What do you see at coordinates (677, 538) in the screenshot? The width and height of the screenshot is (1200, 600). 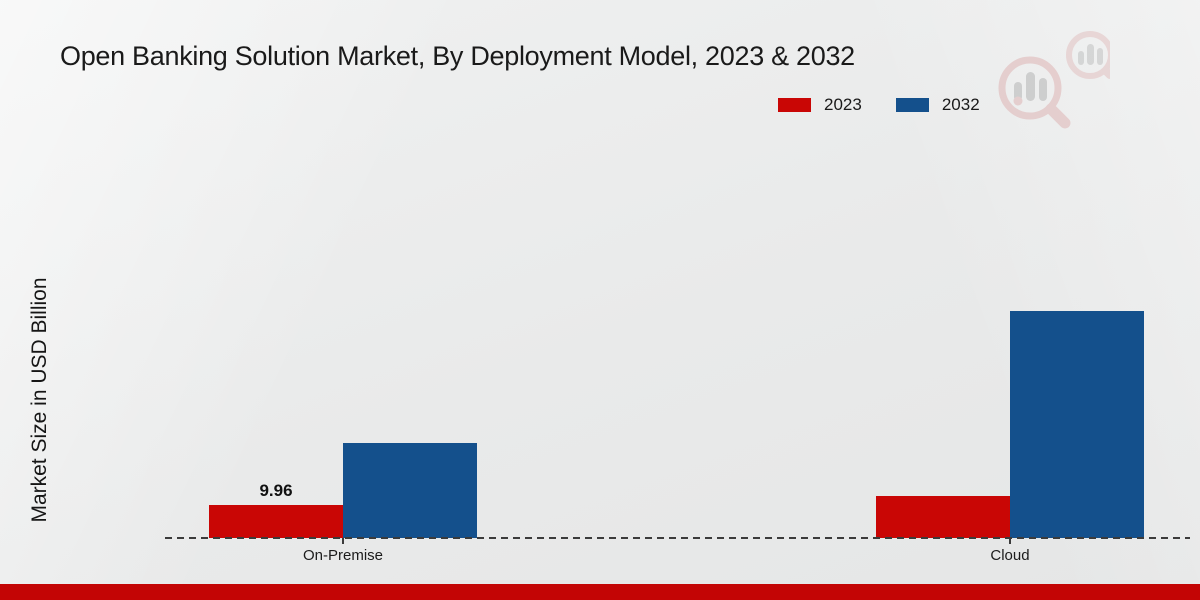 I see `x-axis-baseline` at bounding box center [677, 538].